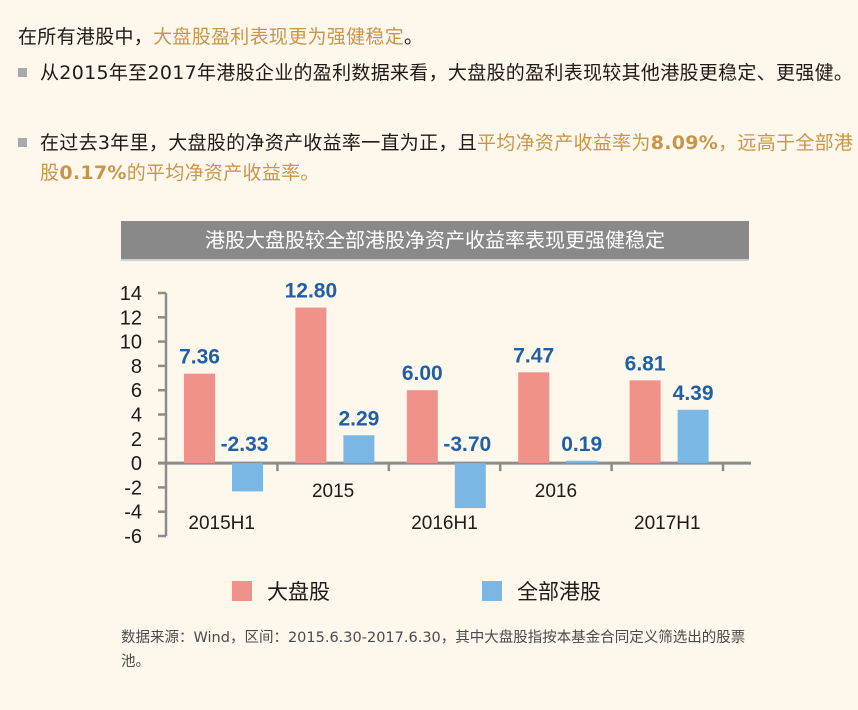 This screenshot has height=710, width=858. I want to click on data-label: 7.47, so click(533, 355).